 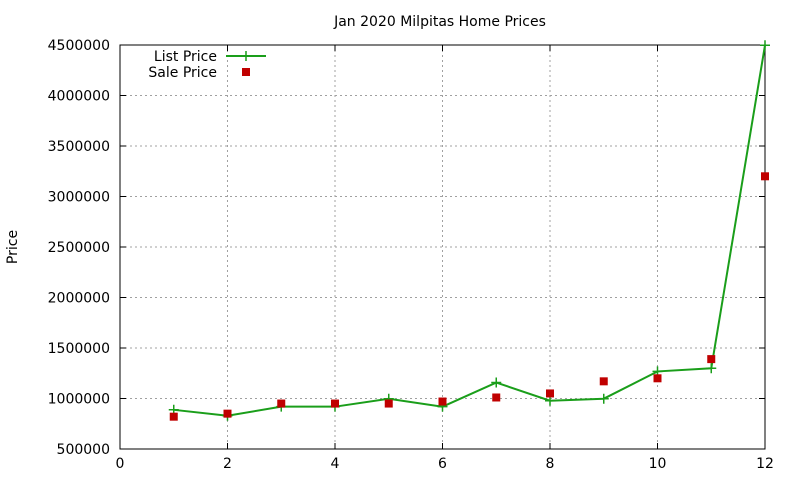 What do you see at coordinates (79, 349) in the screenshot?
I see `y-tick-label: 1500000` at bounding box center [79, 349].